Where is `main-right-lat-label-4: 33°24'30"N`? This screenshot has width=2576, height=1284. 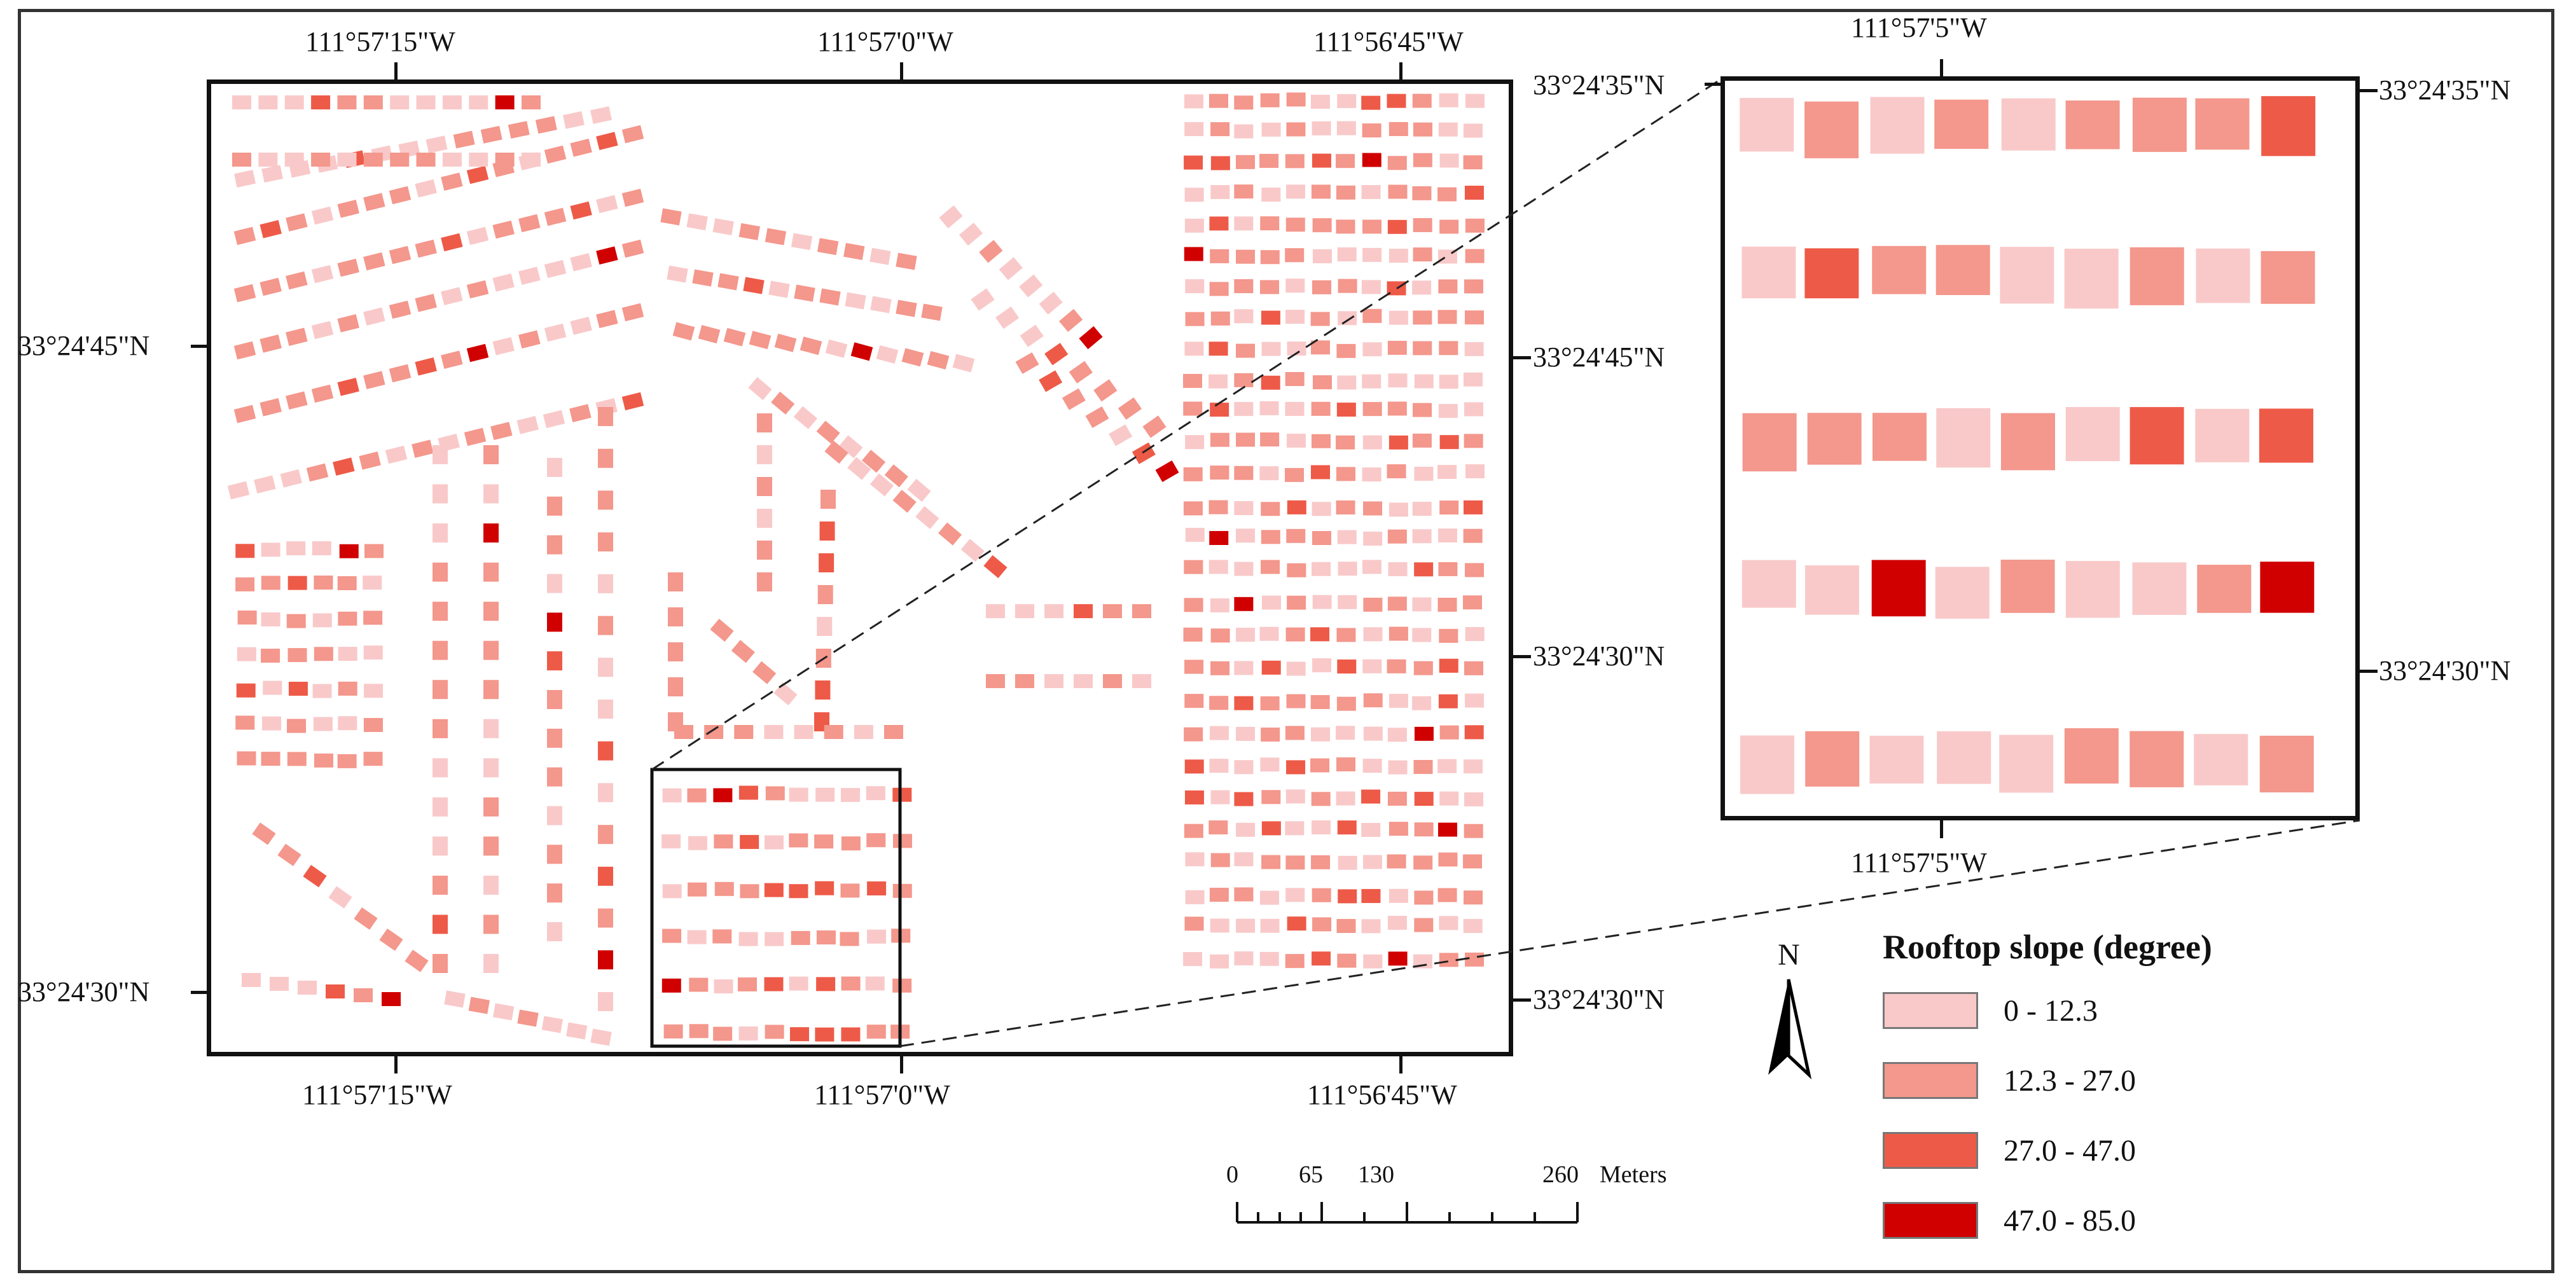
main-right-lat-label-4: 33°24'30"N is located at coordinates (1599, 999).